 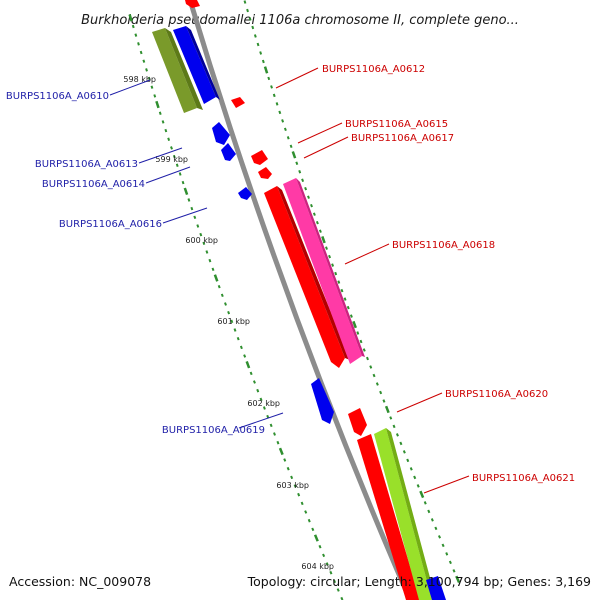 What do you see at coordinates (221, 133) in the screenshot?
I see `gene-a0613` at bounding box center [221, 133].